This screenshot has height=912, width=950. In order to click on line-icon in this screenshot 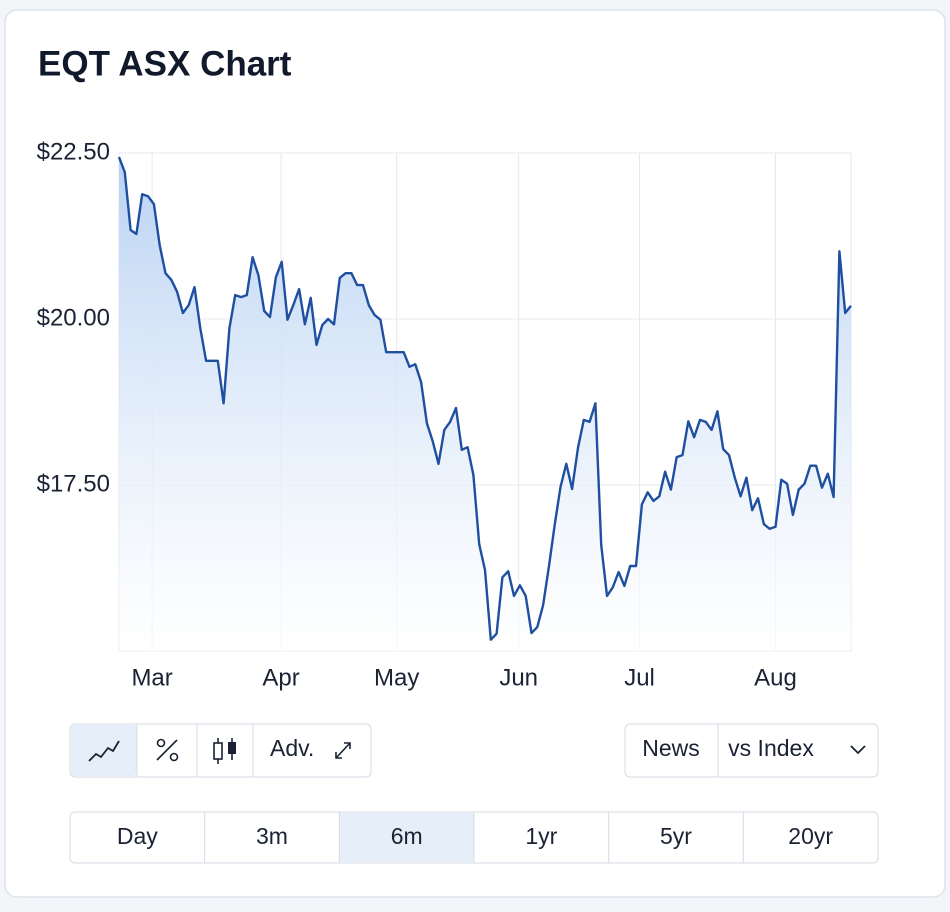, I will do `click(104, 751)`.